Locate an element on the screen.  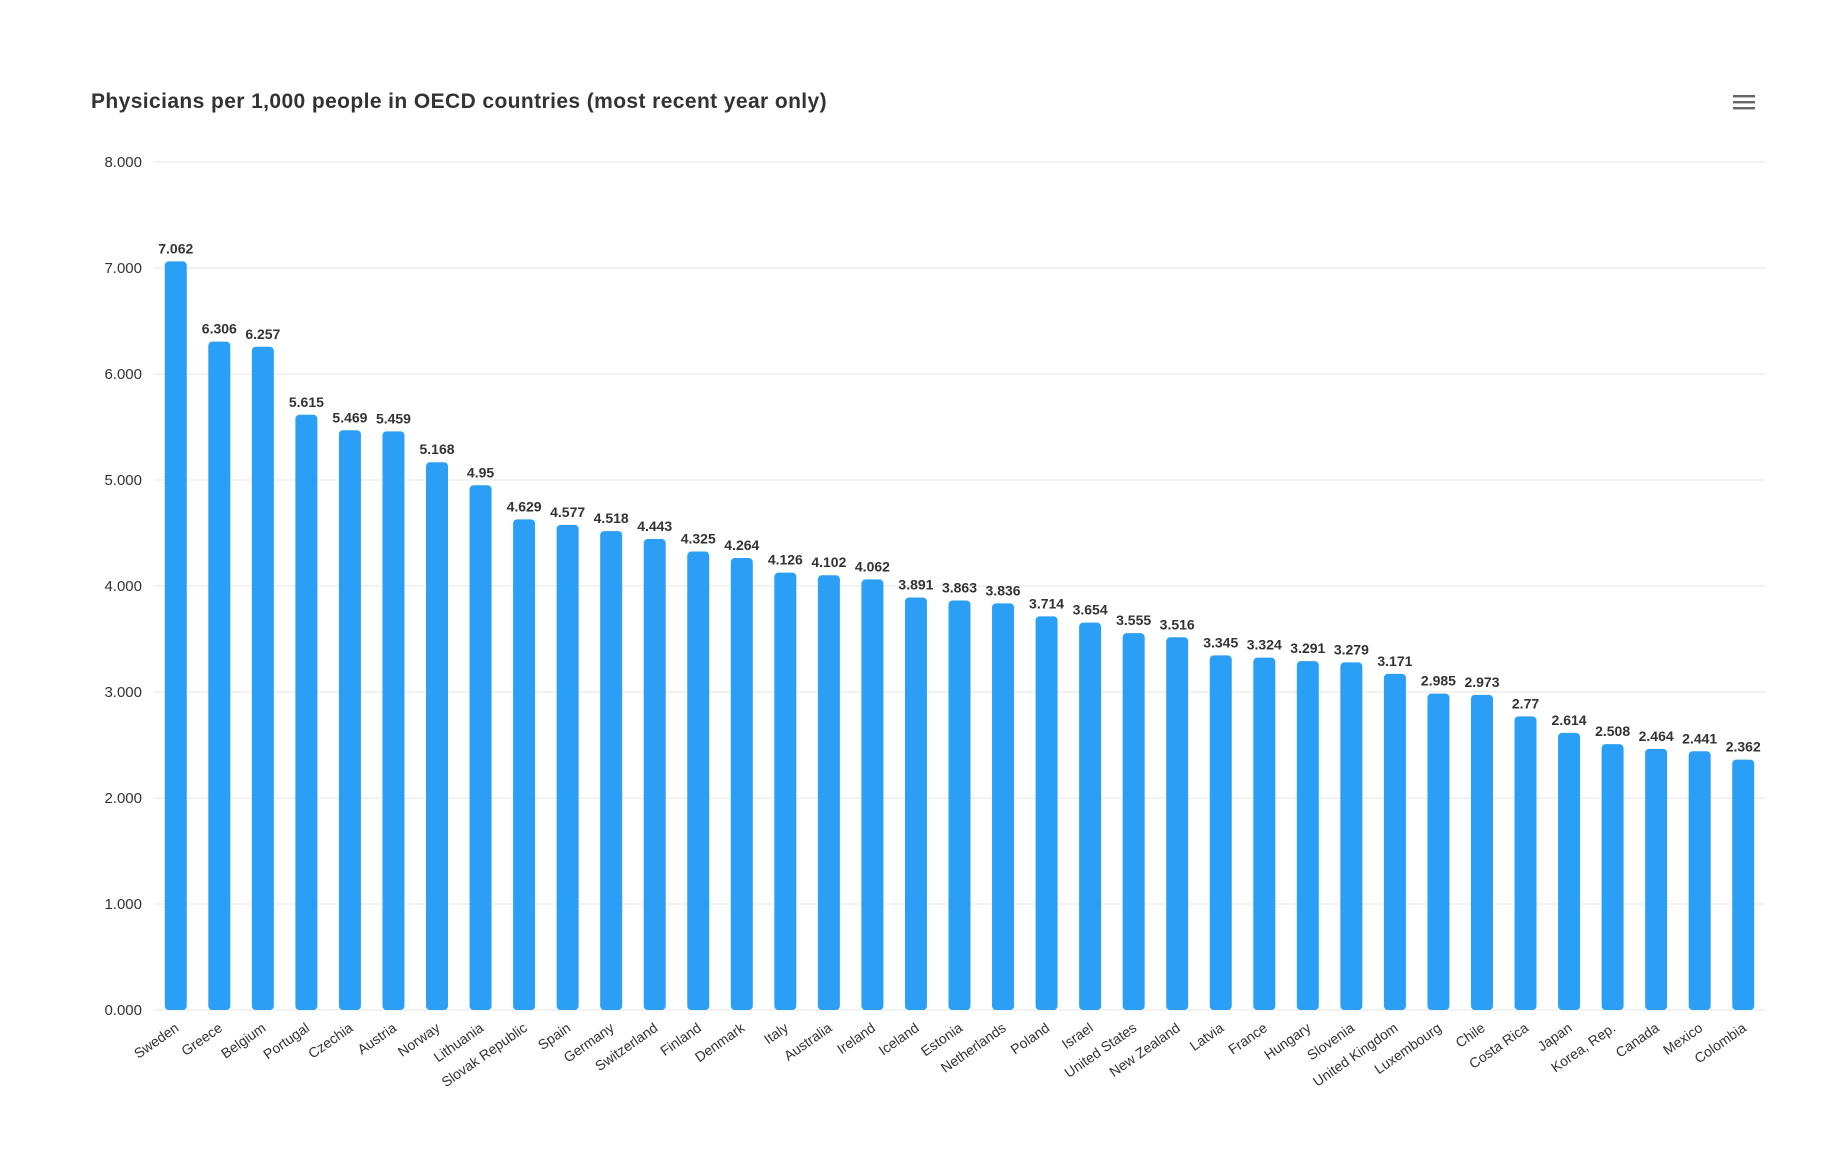
chart-menu-button is located at coordinates (1745, 103).